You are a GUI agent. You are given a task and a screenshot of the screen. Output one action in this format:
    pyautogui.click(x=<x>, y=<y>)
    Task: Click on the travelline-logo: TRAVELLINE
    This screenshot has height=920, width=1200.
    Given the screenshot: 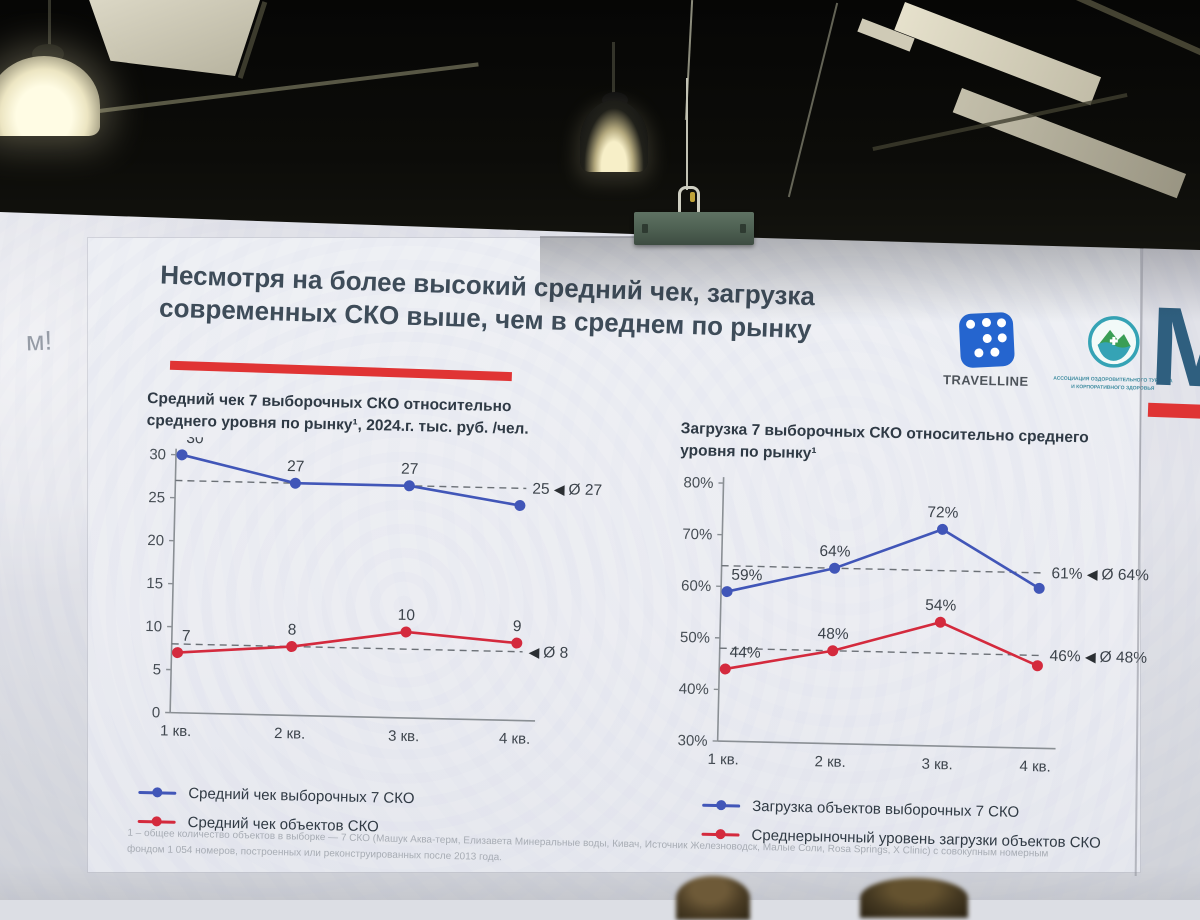 What is the action you would take?
    pyautogui.click(x=987, y=350)
    